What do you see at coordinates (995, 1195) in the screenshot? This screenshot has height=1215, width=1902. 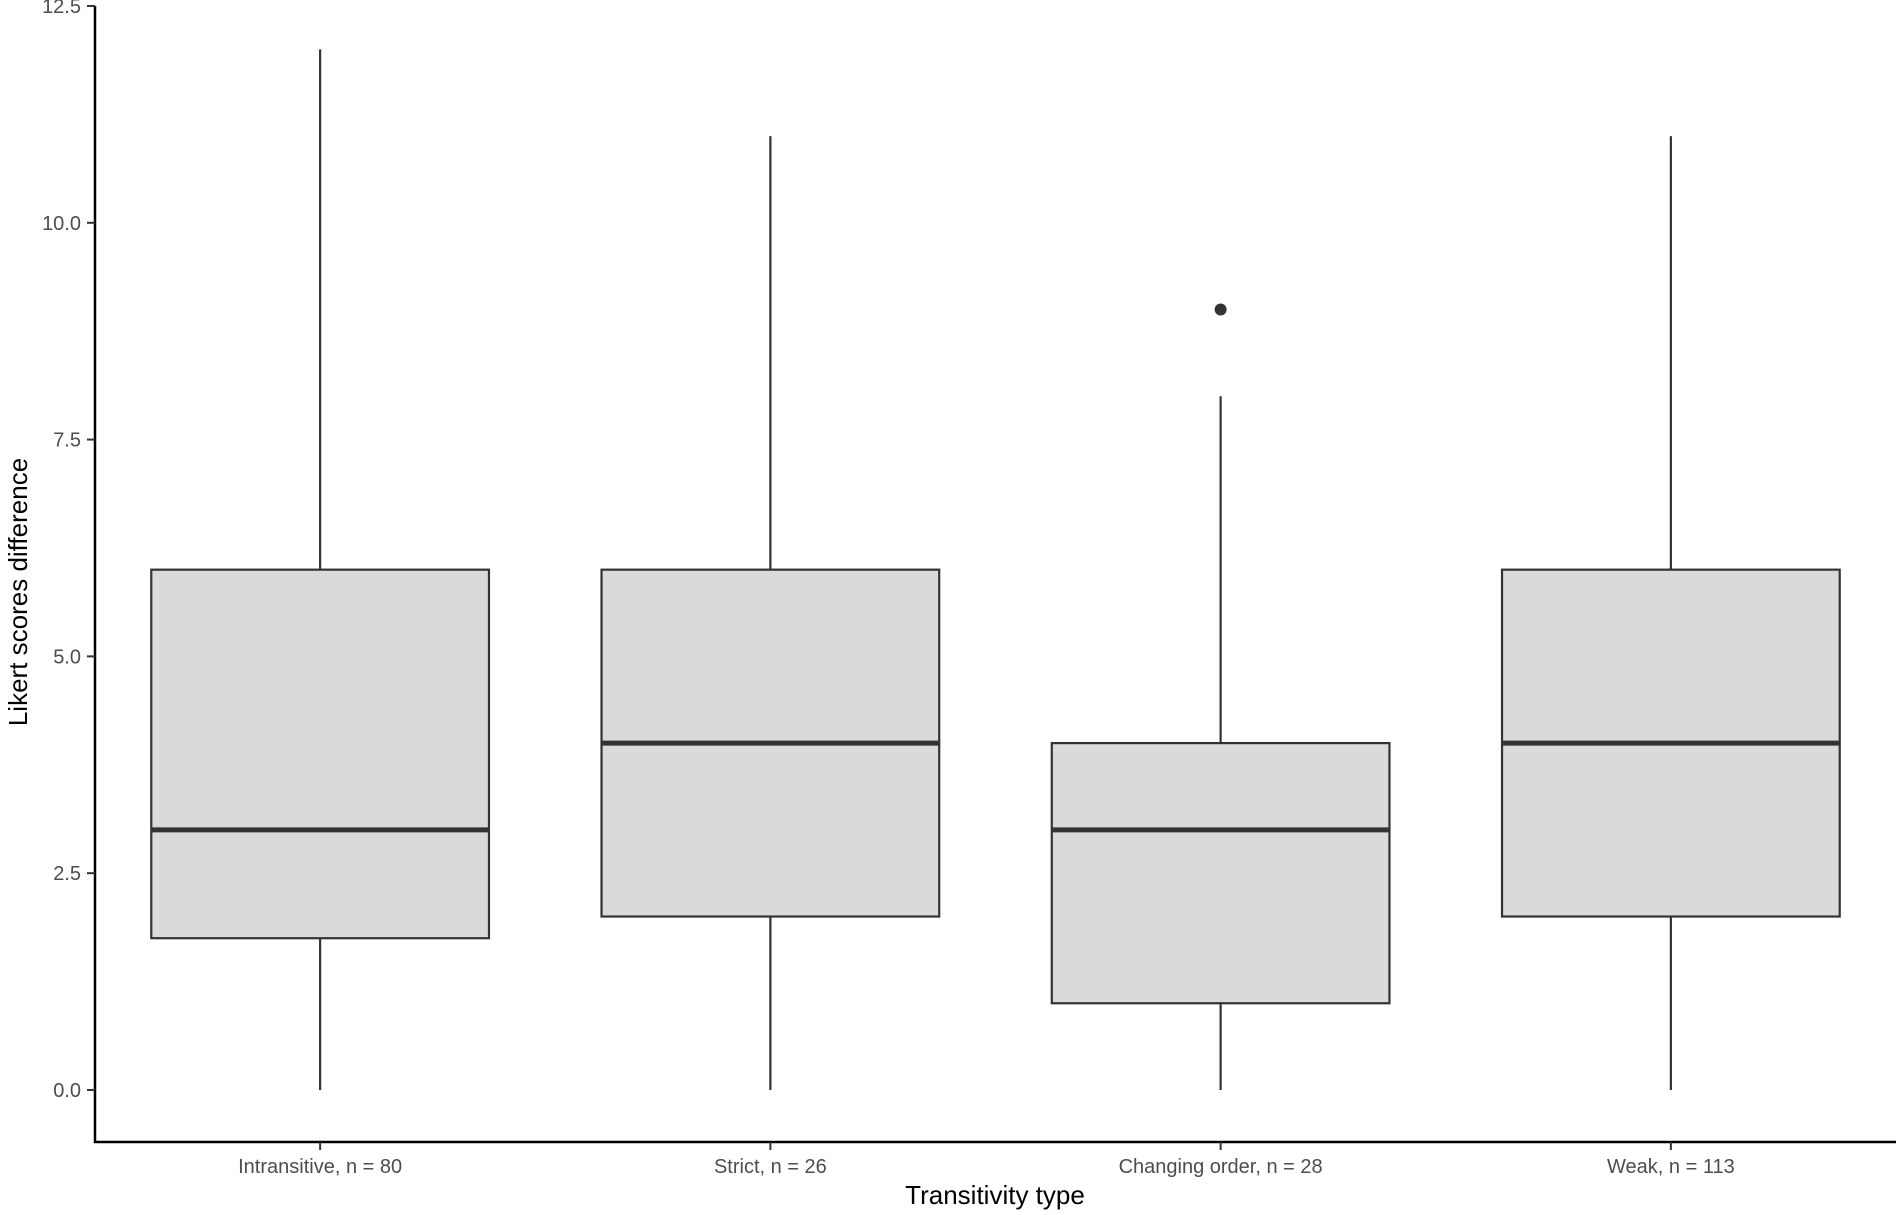 I see `x-axis-title: Transitivity type` at bounding box center [995, 1195].